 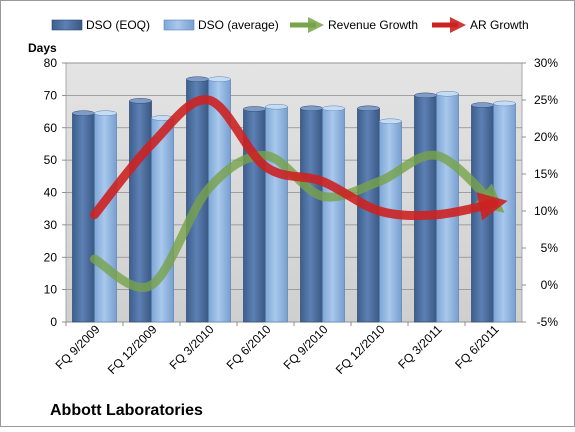 I want to click on y2-tick-label: 30%, so click(x=546, y=63).